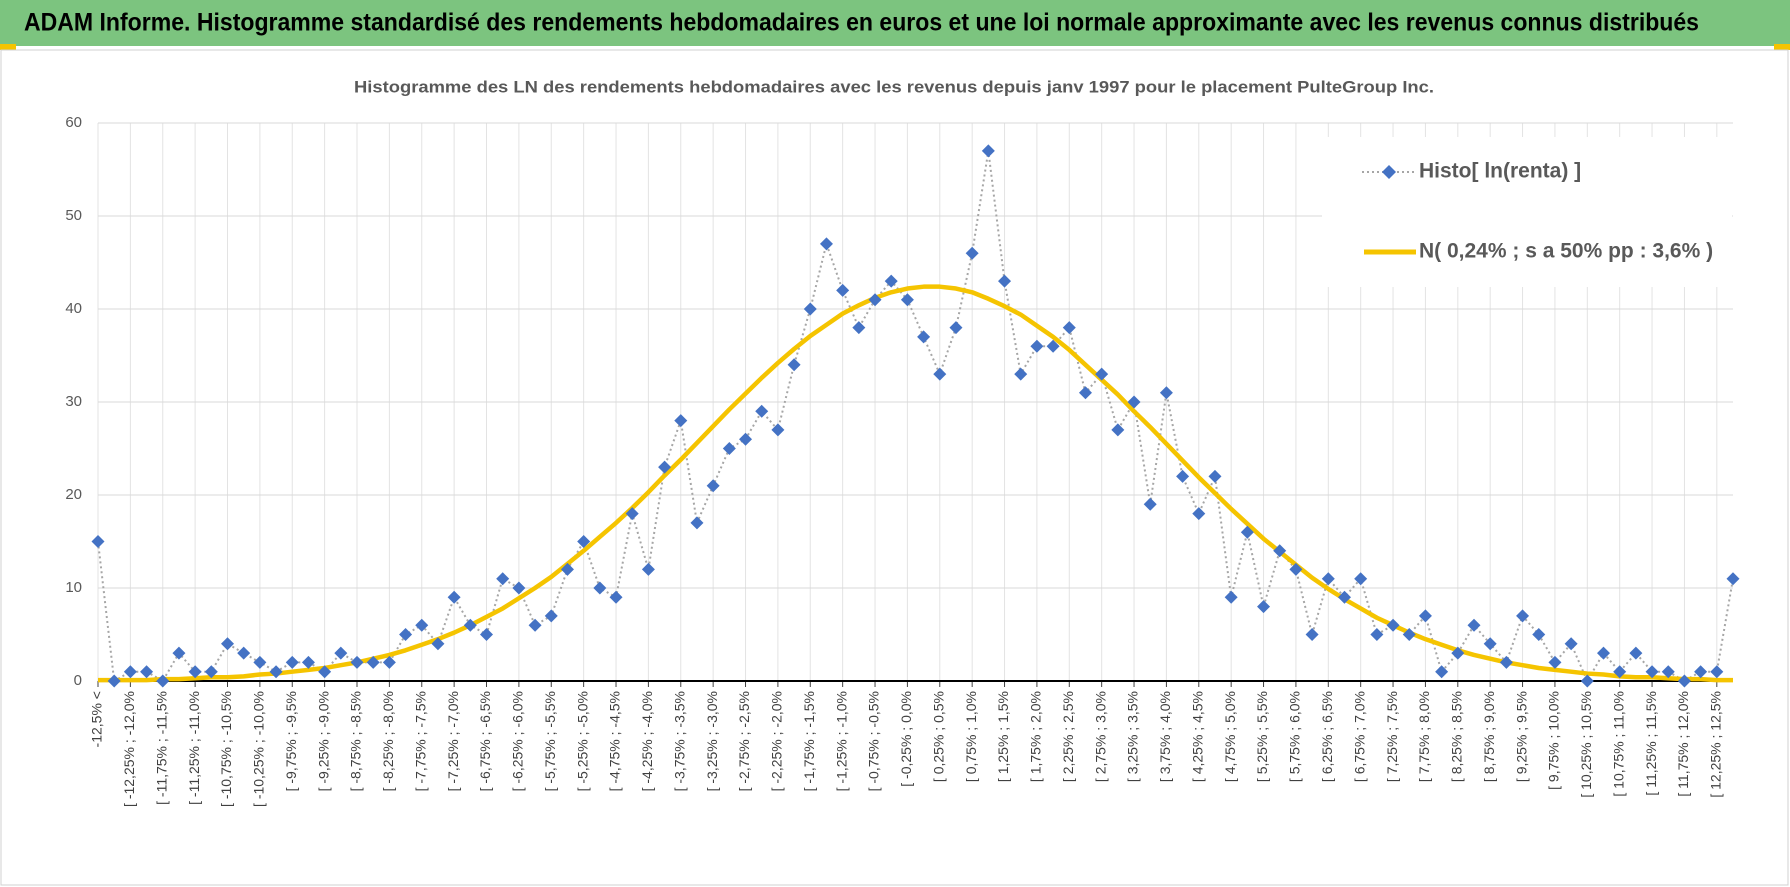 Image resolution: width=1790 pixels, height=887 pixels. I want to click on x-tick-label: [ -11,75% ; -11,5%, so click(161, 748).